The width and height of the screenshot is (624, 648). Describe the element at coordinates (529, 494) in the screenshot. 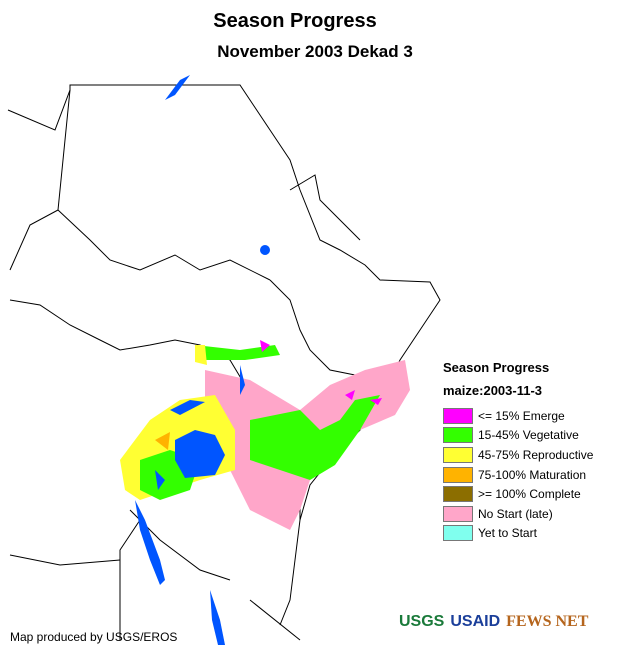

I see `legend-label: >= 100% Complete` at that location.